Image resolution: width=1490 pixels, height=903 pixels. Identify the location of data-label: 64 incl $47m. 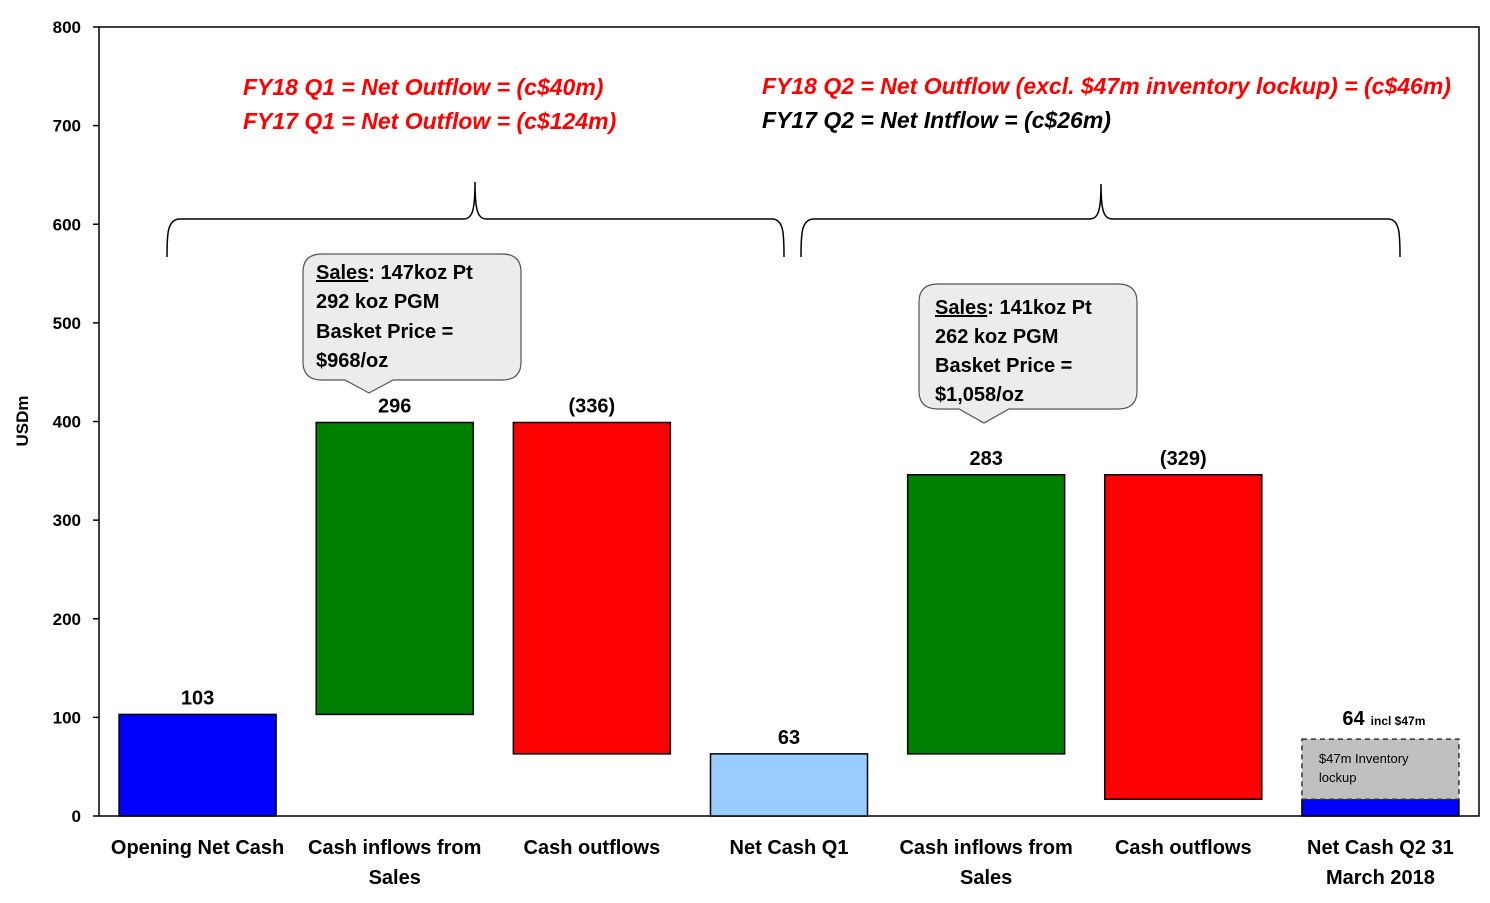
(1383, 719).